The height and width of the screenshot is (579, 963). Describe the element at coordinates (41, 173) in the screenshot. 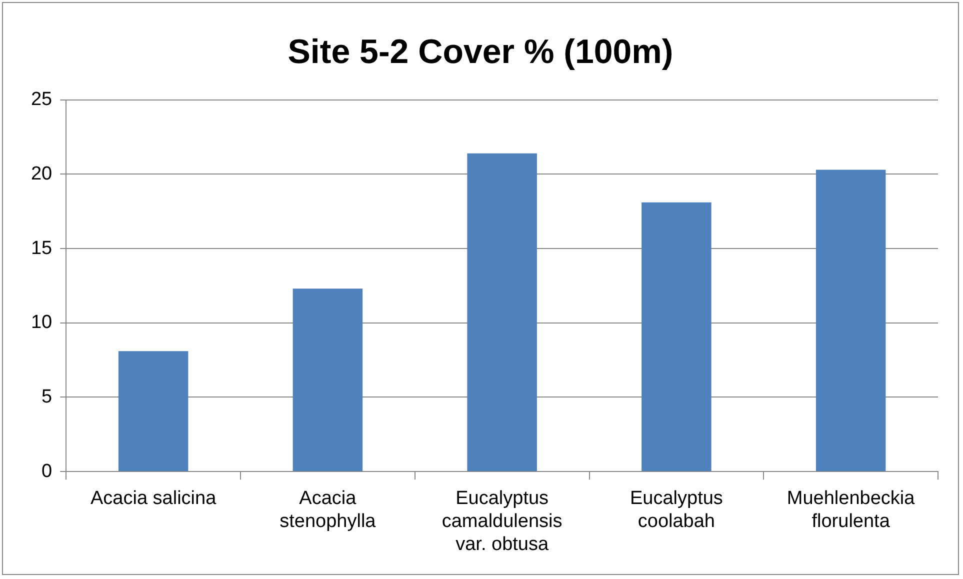

I see `y-tick-label: 20` at that location.